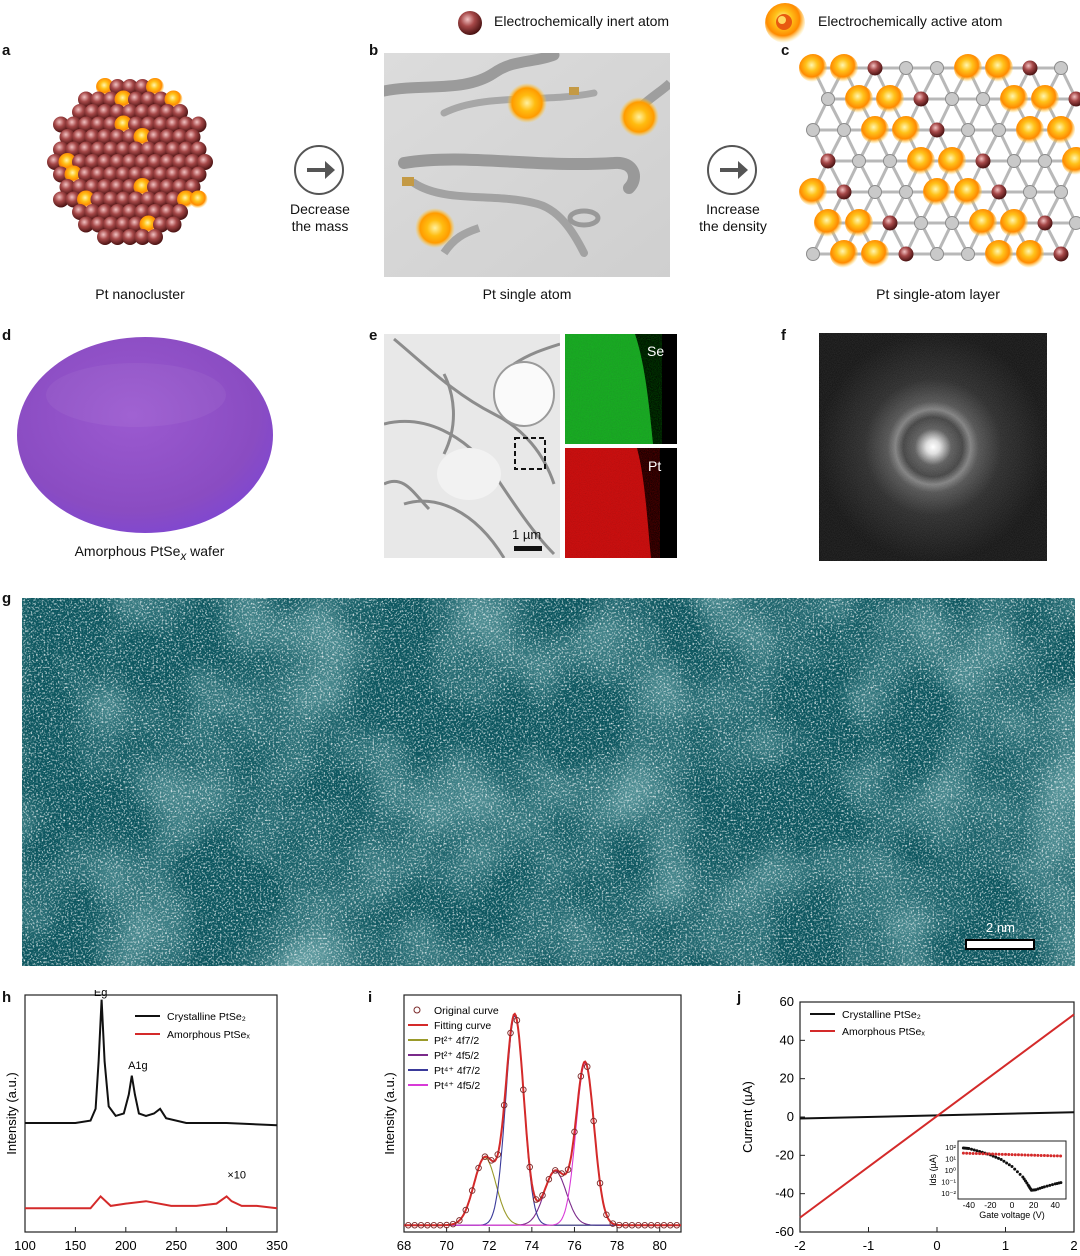 Image resolution: width=1080 pixels, height=1256 pixels. I want to click on panel-g-label: g, so click(7, 598).